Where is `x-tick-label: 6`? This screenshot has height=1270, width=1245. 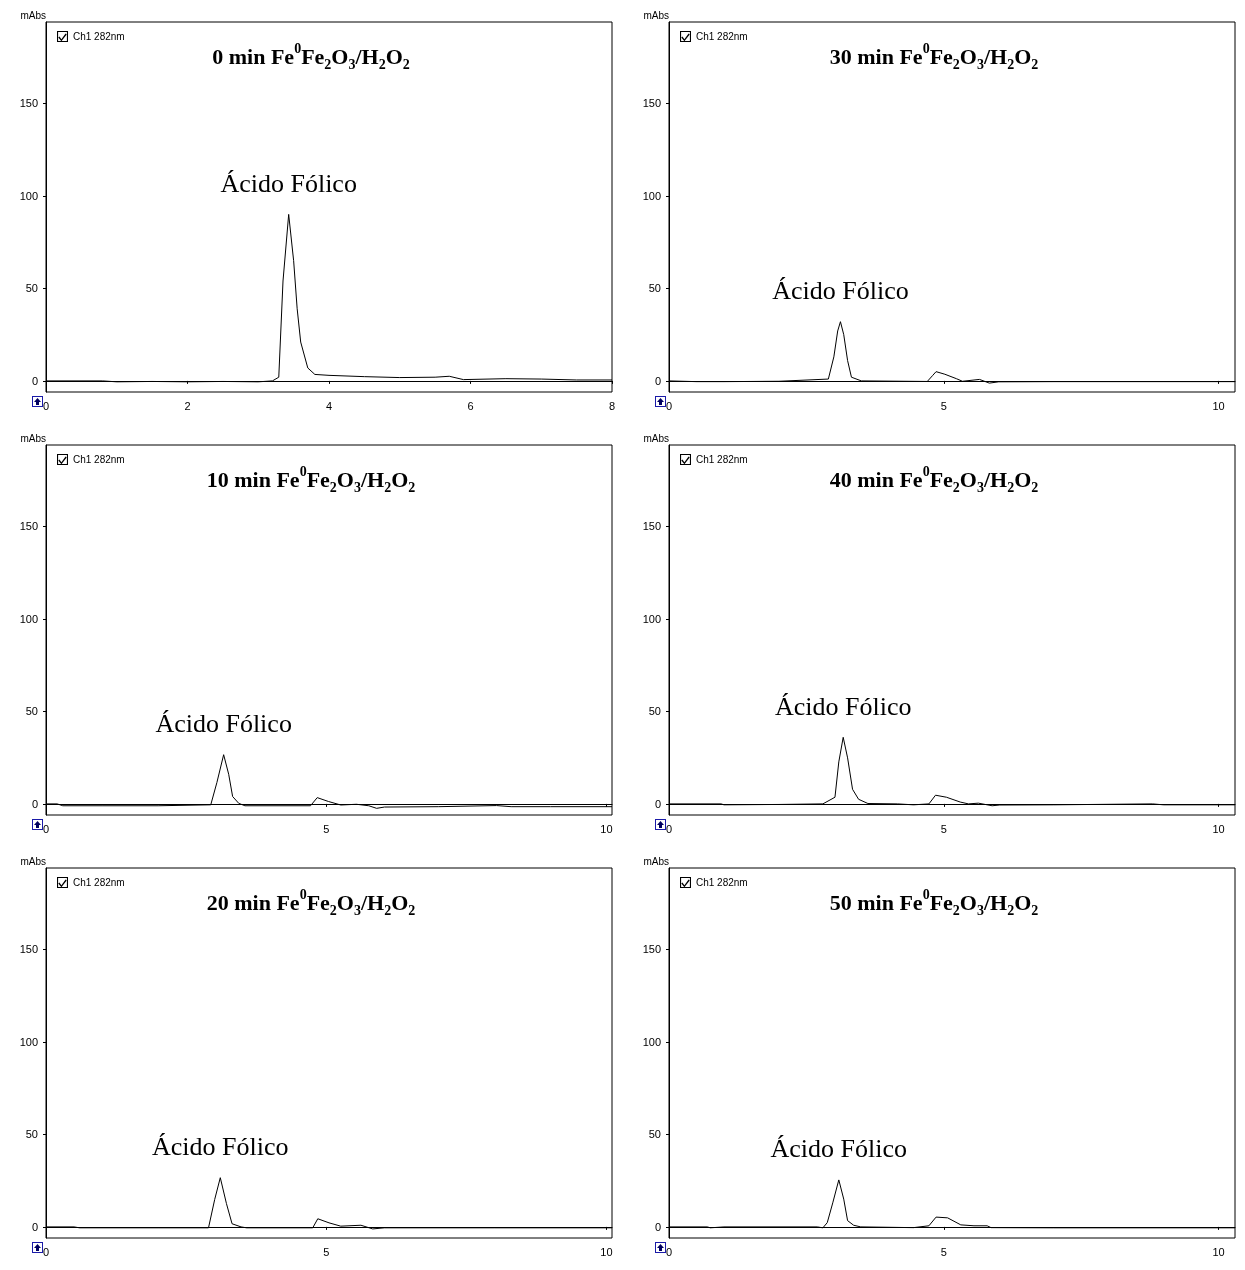
x-tick-label: 6 is located at coordinates (470, 405).